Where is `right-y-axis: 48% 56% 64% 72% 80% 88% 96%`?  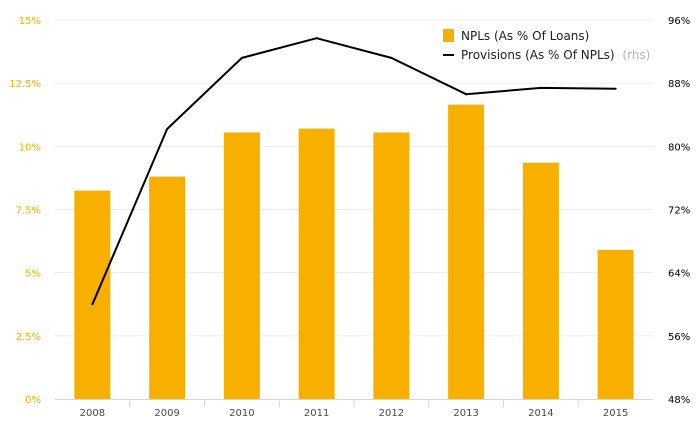 right-y-axis: 48% 56% 64% 72% 80% 88% 96% is located at coordinates (679, 211).